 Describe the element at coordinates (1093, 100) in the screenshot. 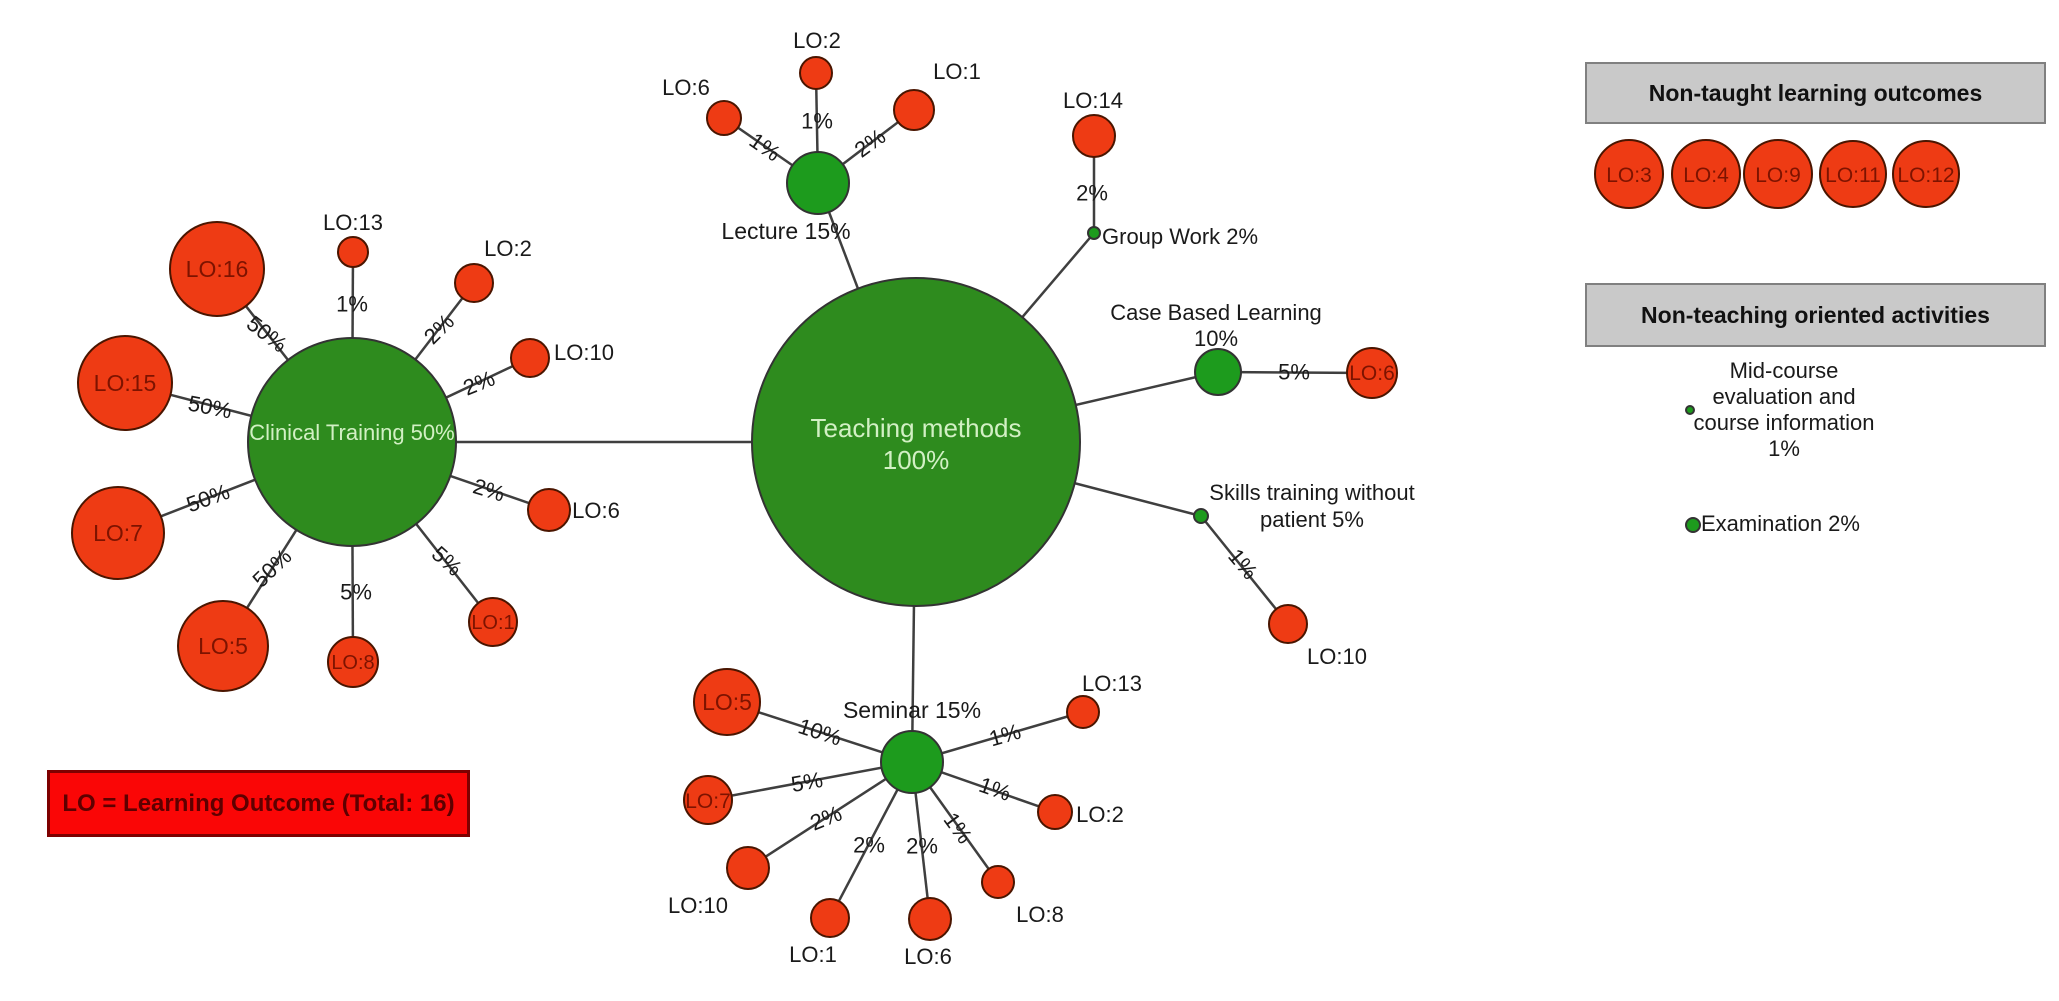

I see `label-lo14-groupwork: LO:14` at that location.